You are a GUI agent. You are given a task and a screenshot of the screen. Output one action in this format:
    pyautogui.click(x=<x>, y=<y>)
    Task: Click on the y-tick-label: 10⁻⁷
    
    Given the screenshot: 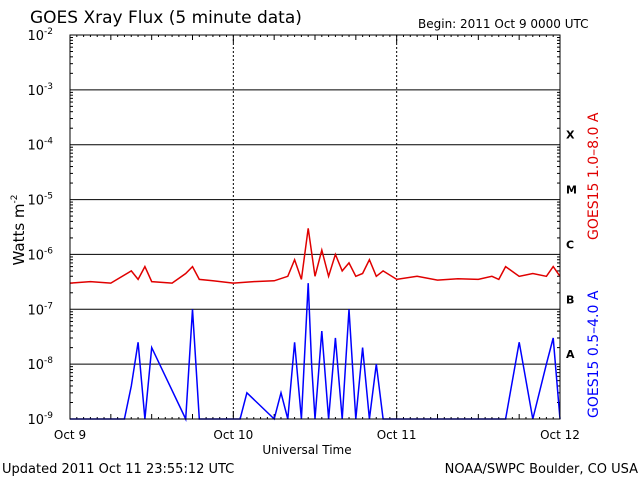 What is the action you would take?
    pyautogui.click(x=40, y=309)
    